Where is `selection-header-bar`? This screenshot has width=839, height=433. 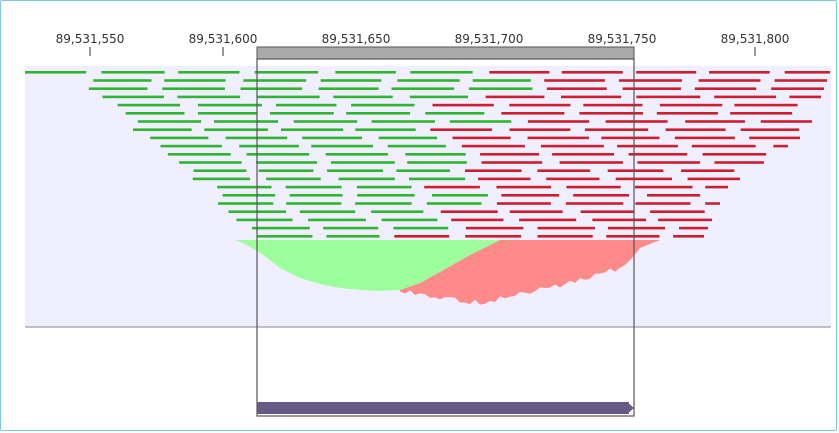 selection-header-bar is located at coordinates (445, 53).